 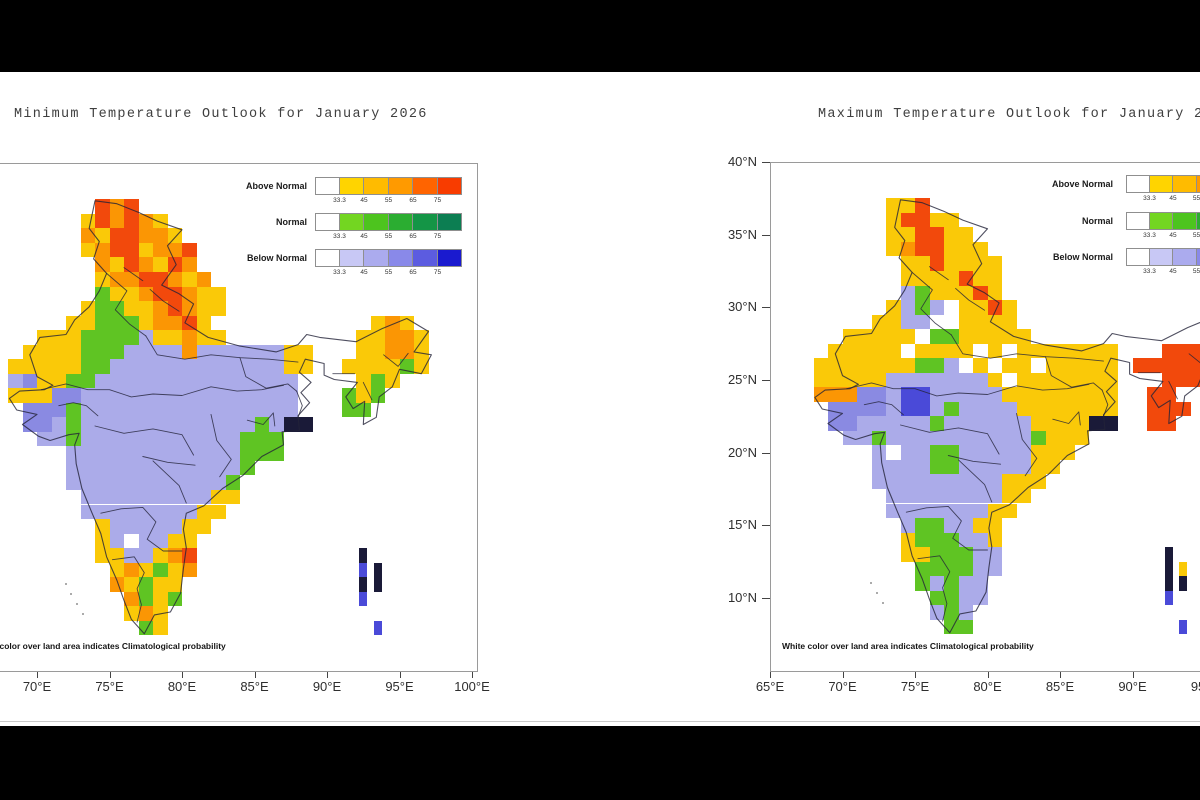 What do you see at coordinates (413, 236) in the screenshot?
I see `legend-tick-label: 65` at bounding box center [413, 236].